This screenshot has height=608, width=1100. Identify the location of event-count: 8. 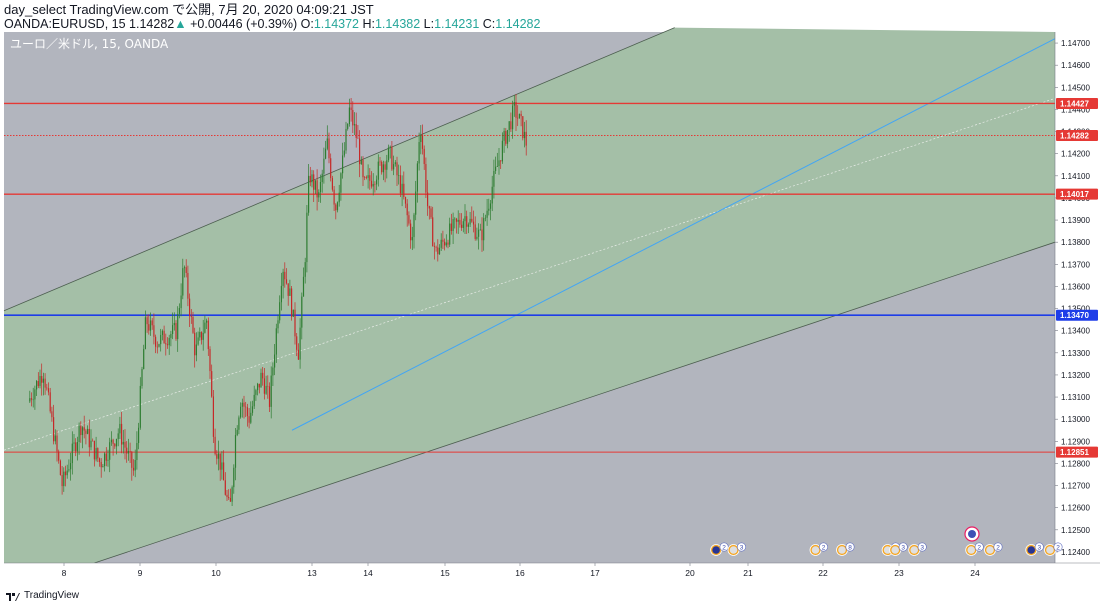
(850, 548).